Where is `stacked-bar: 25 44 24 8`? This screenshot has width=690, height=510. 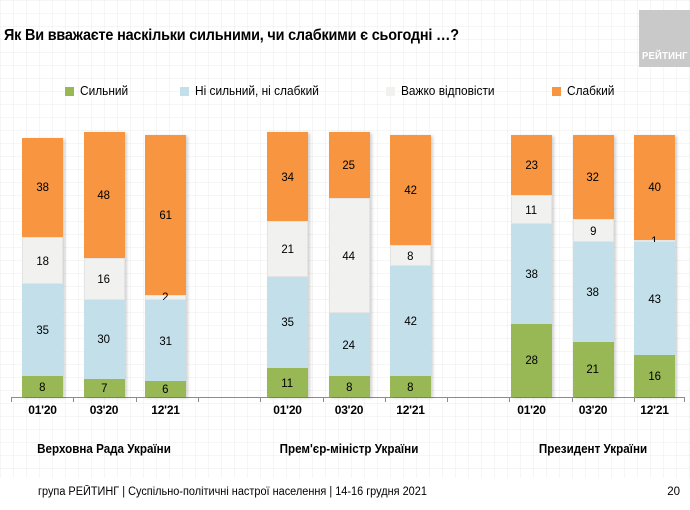 stacked-bar: 25 44 24 8 is located at coordinates (349, 264).